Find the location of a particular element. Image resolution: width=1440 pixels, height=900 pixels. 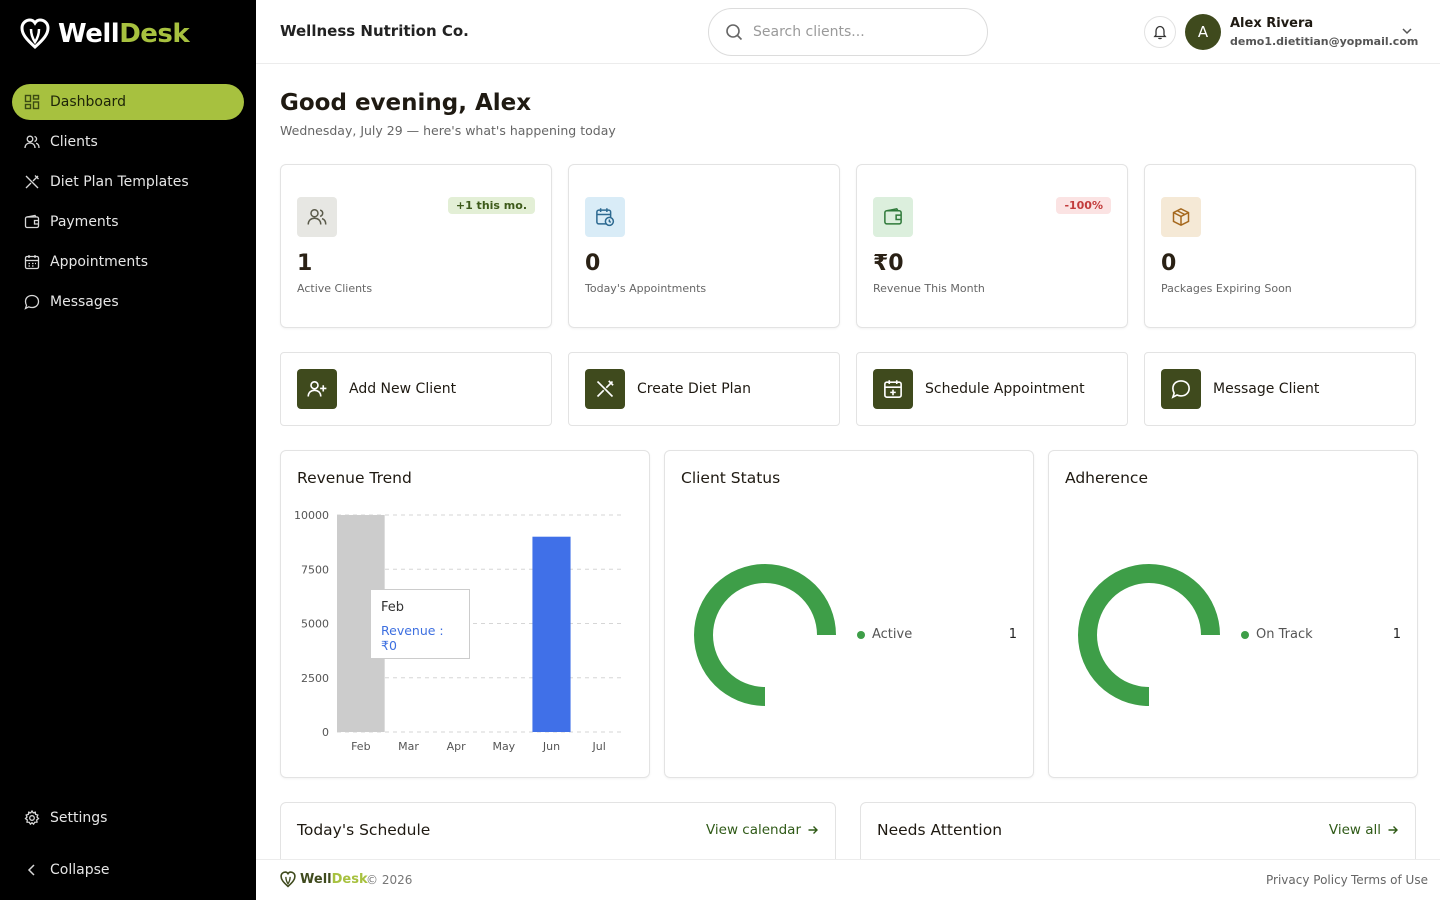

search-icon is located at coordinates (734, 32).